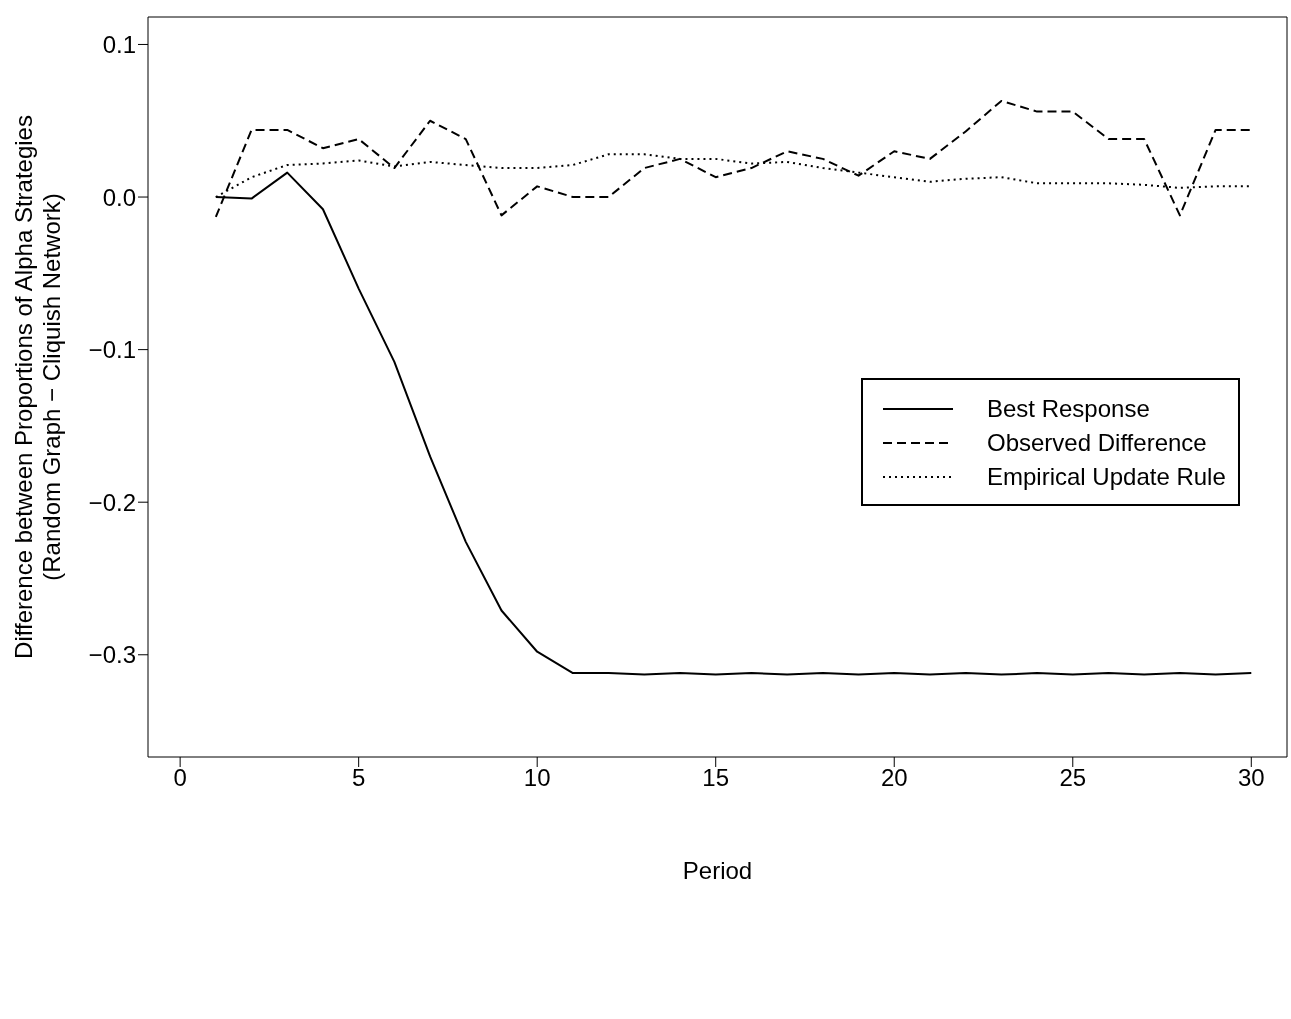 This screenshot has height=1019, width=1291. Describe the element at coordinates (1097, 443) in the screenshot. I see `legend-label: Observed Difference` at that location.